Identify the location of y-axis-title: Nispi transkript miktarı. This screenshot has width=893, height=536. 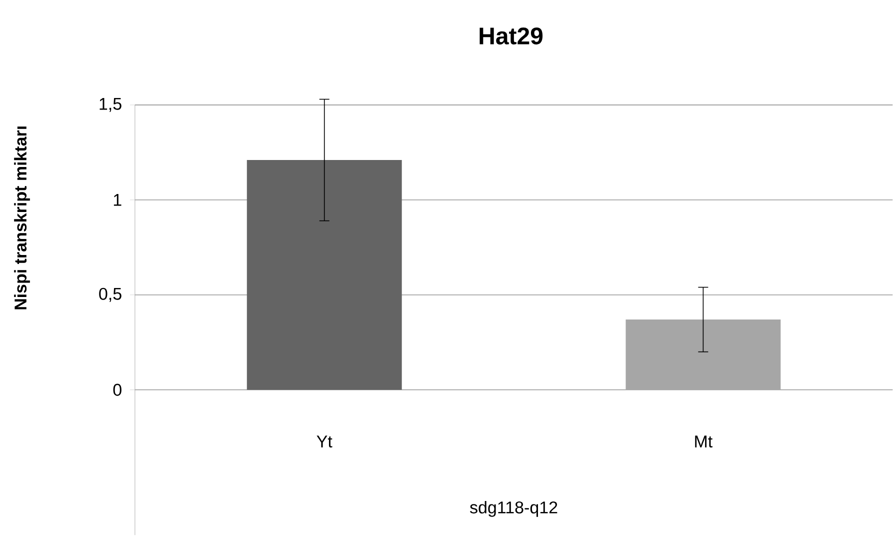
(22, 218).